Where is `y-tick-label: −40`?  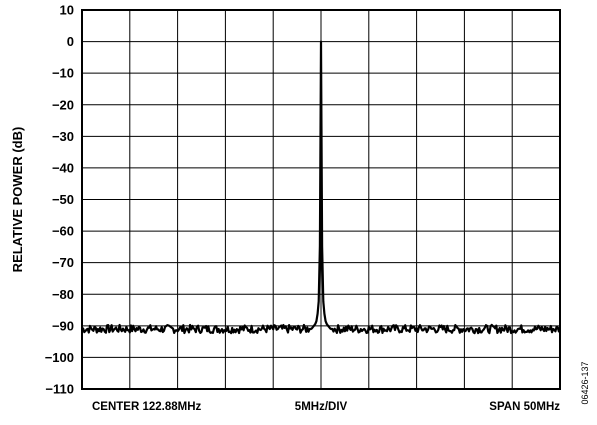
y-tick-label: −40 is located at coordinates (63, 167).